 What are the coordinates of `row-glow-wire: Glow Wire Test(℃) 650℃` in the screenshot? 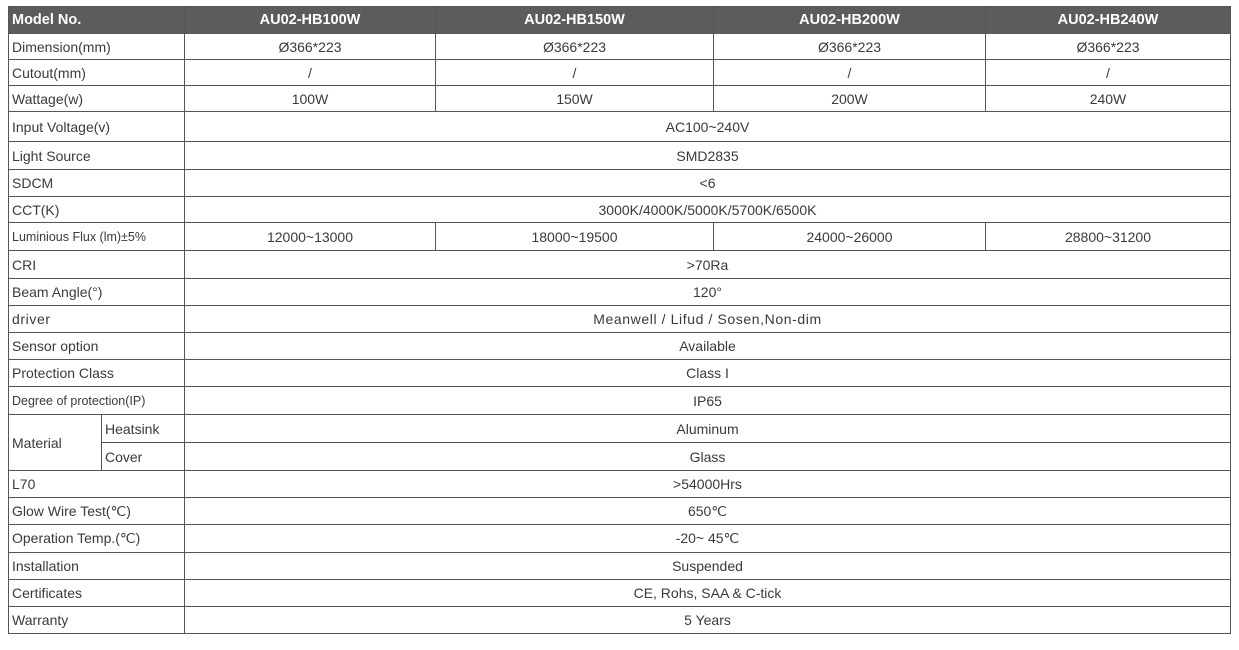 It's located at (619, 511).